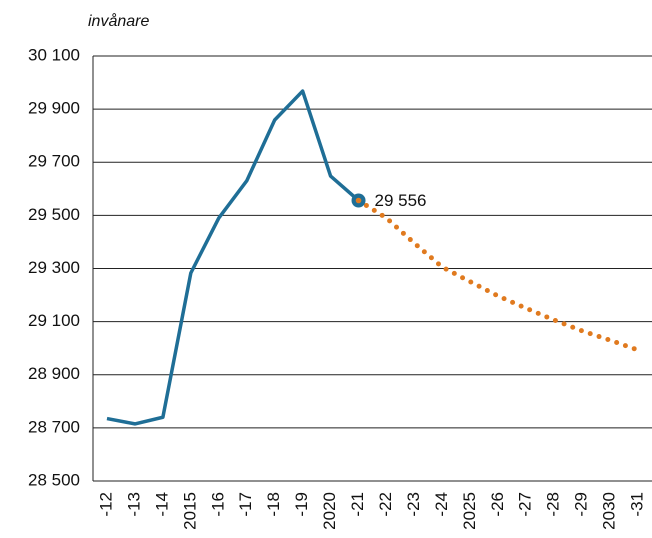 This screenshot has width=652, height=538. Describe the element at coordinates (54, 54) in the screenshot. I see `y-tick-label: 30 100` at that location.